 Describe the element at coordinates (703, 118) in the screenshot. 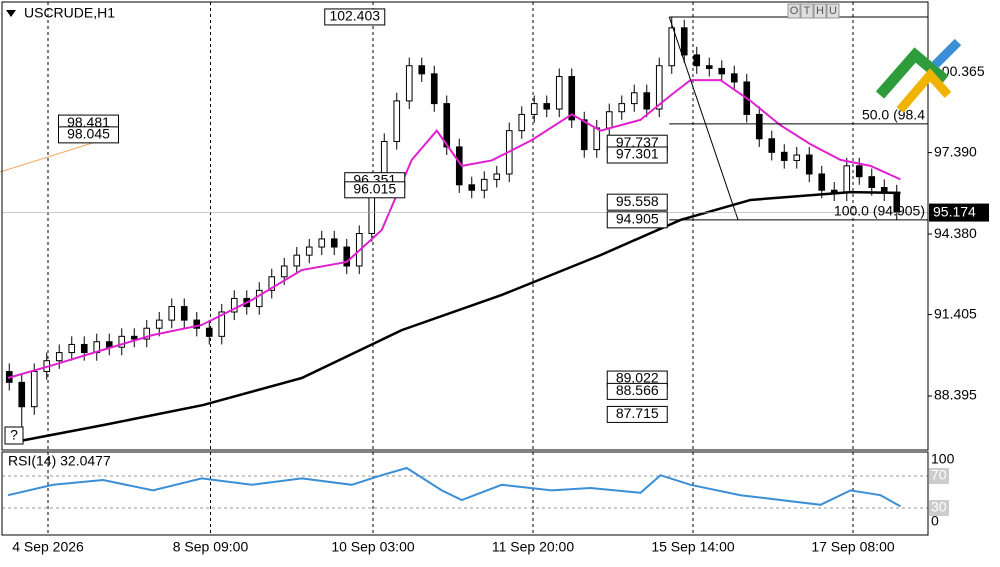

I see `fibo-diagonal` at that location.